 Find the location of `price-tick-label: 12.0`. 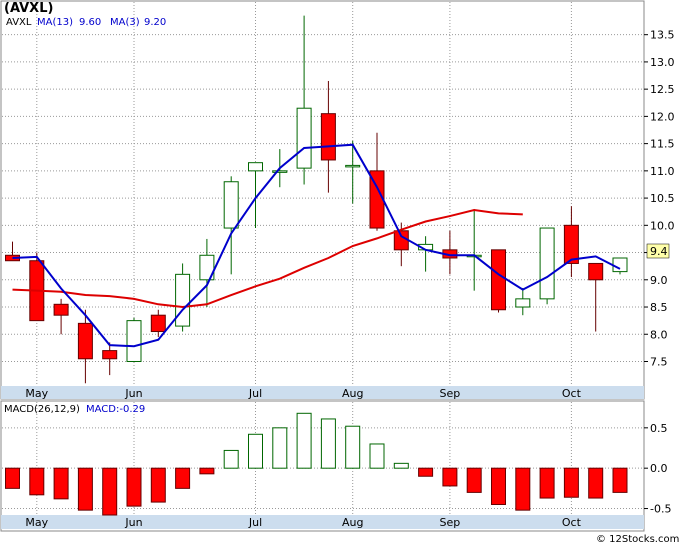

price-tick-label: 12.0 is located at coordinates (662, 116).